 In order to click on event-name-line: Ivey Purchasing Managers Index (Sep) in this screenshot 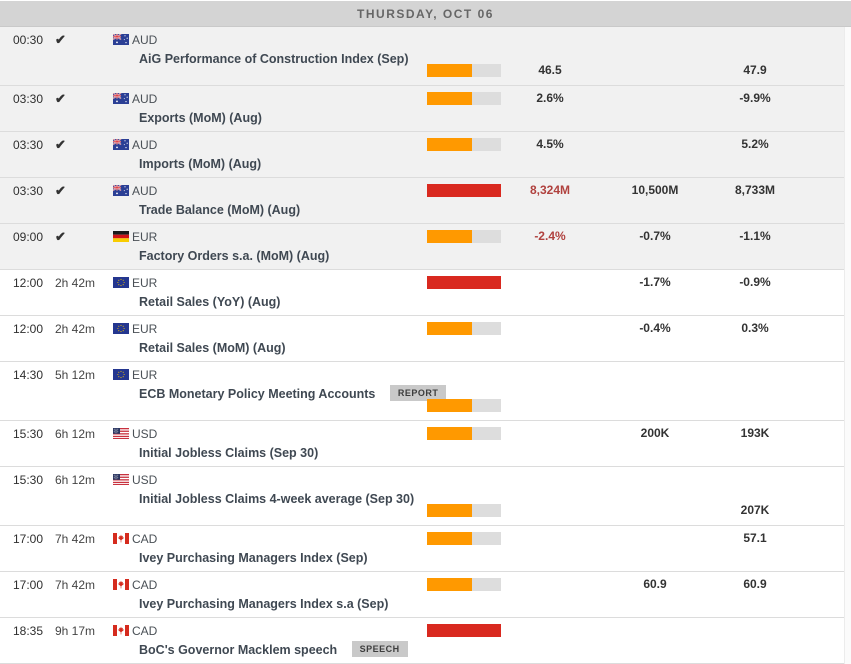, I will do `click(253, 558)`.